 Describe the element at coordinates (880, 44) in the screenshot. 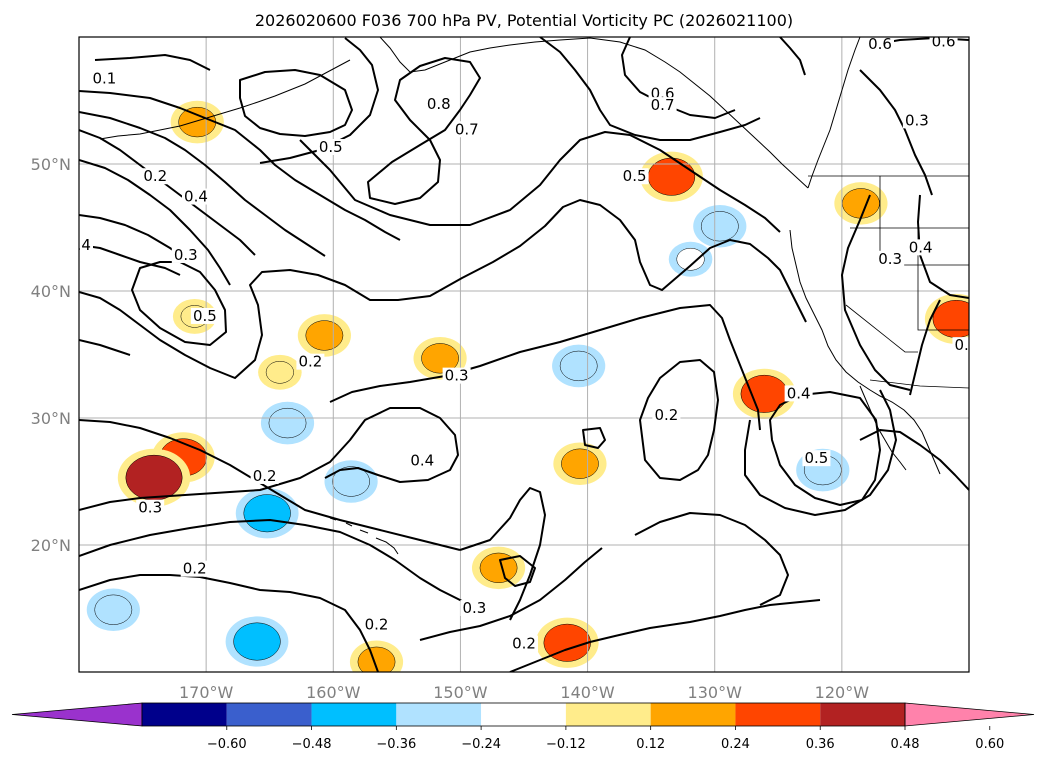

I see `contour-label: 0.6` at that location.